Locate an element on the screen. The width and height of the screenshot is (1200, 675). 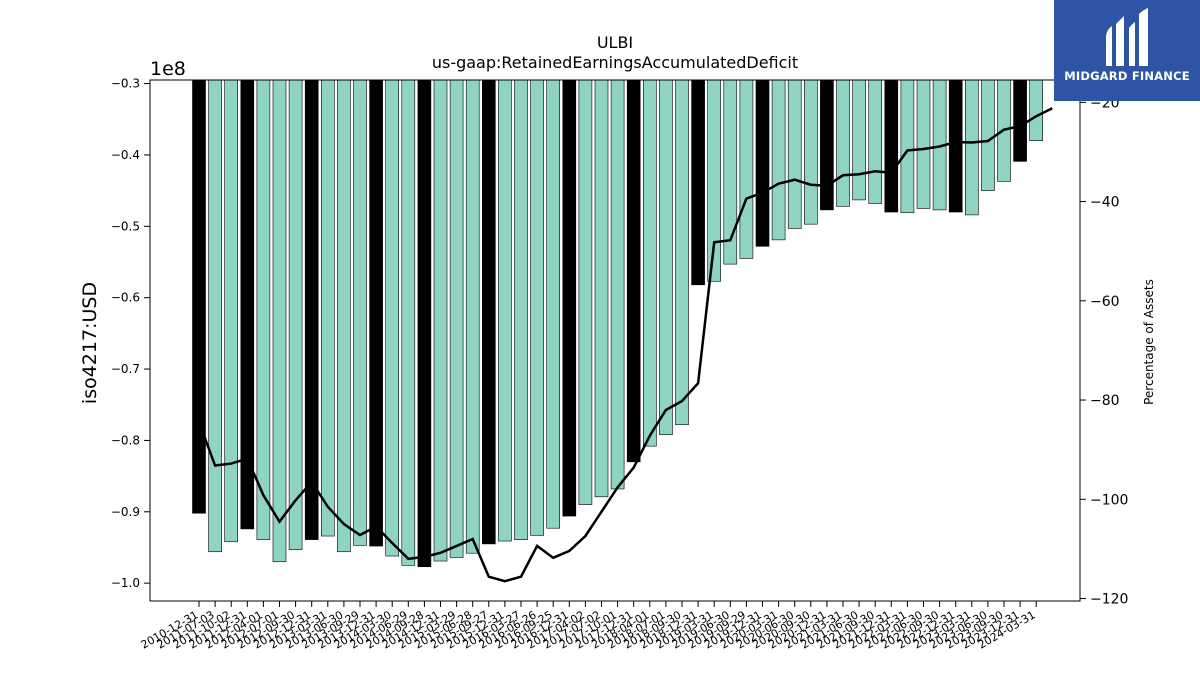
y-axis-ticks: −1.0 −0.9 −0.8 −0.7 −0.6 −0.5 −0.4 −0.3 is located at coordinates (130, 333).